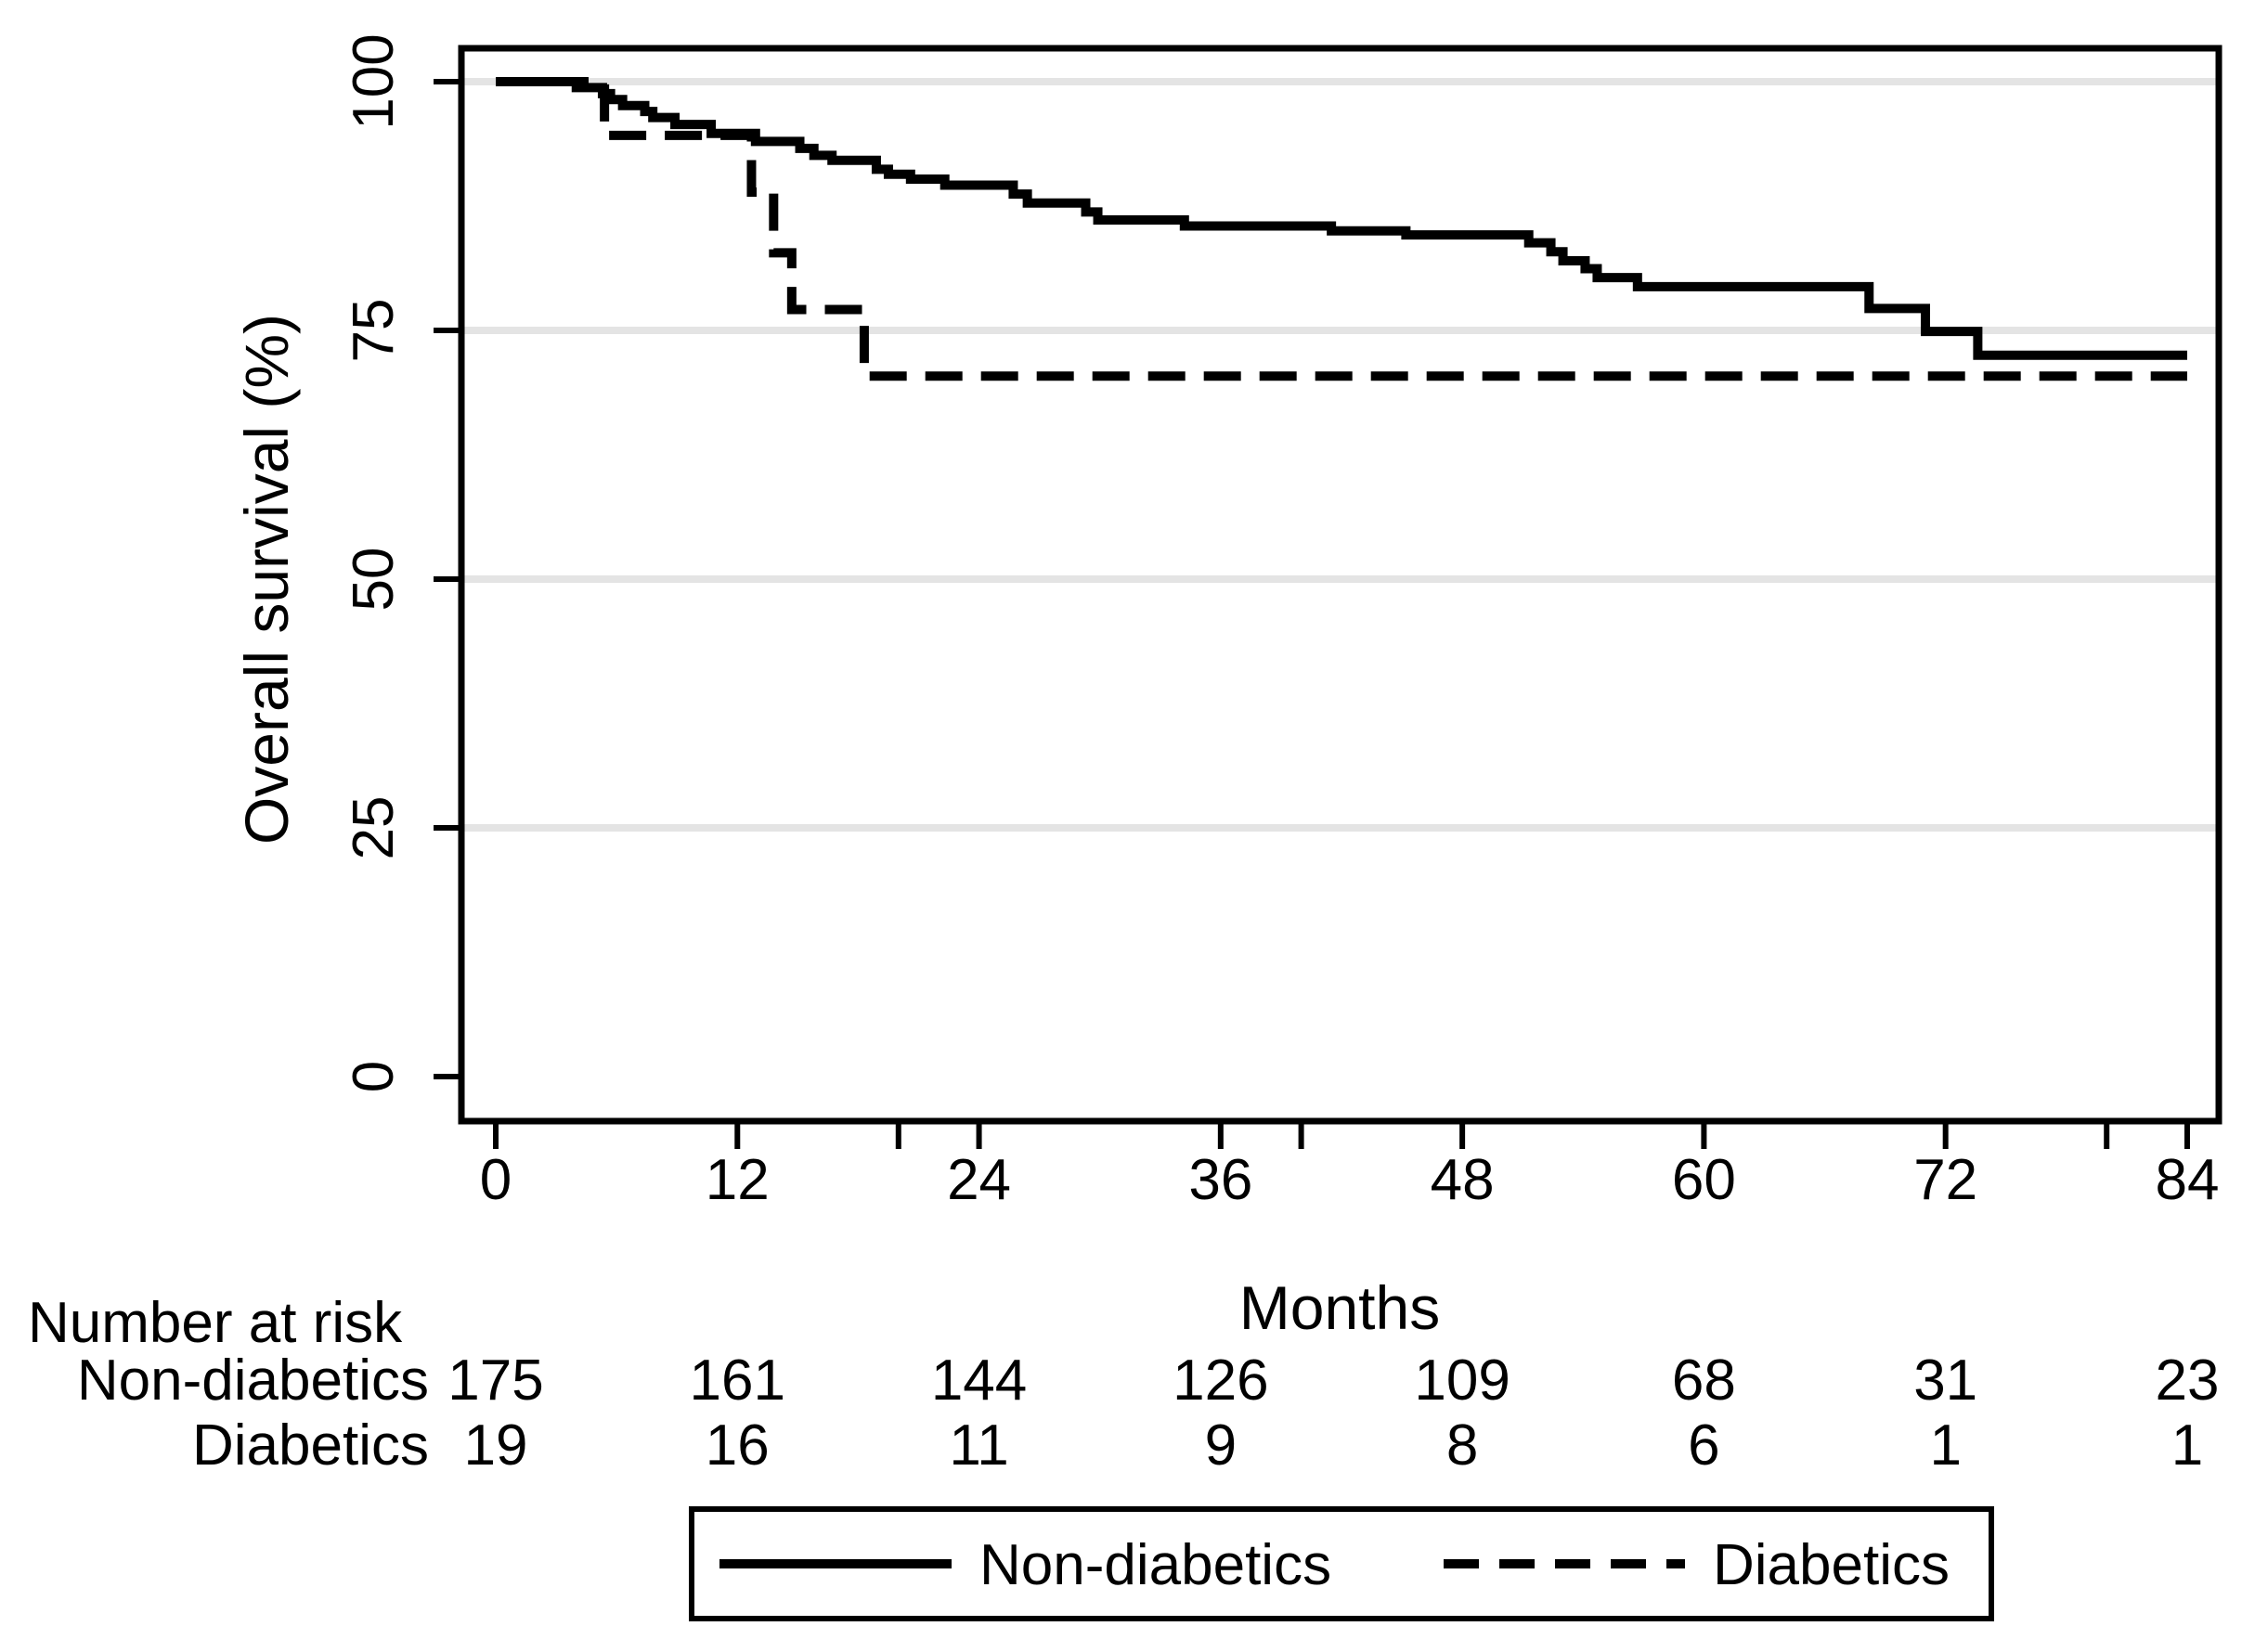 The height and width of the screenshot is (1652, 2255). Describe the element at coordinates (1704, 1180) in the screenshot. I see `x-tick-label-60: 60` at that location.